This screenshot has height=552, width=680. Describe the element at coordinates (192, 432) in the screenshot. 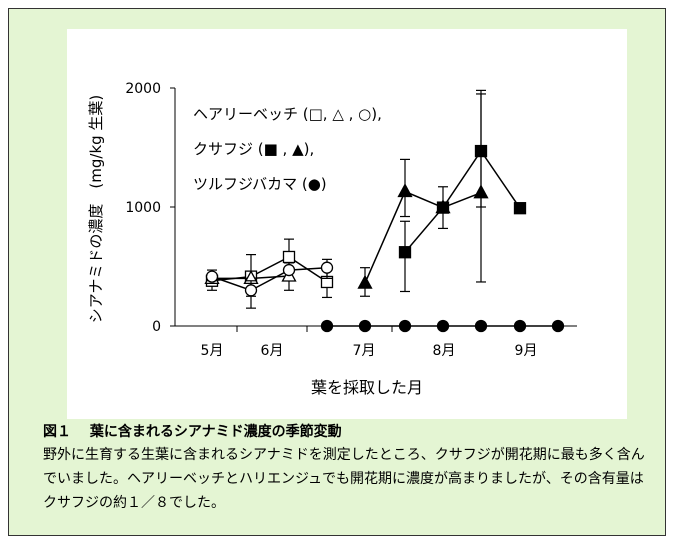

I see `caption-title: 図１ 葉に含まれるシアナミド濃度の季節変動` at that location.